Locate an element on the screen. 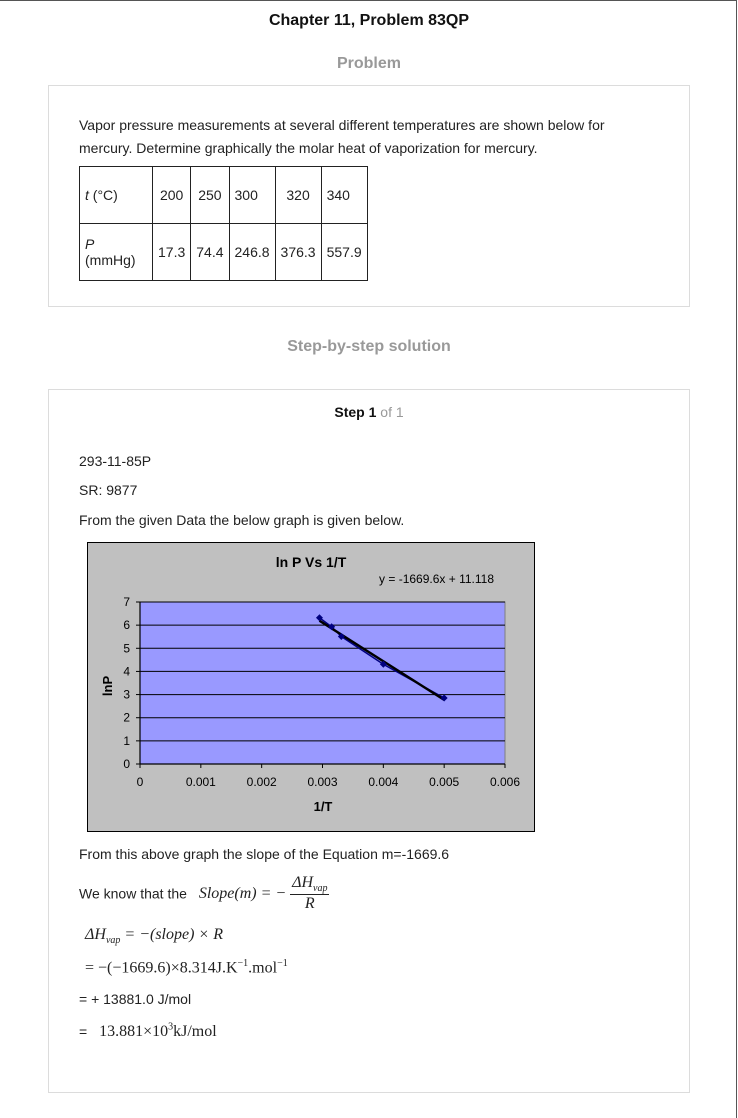 This screenshot has width=738, height=1118. table-cell: 74.4 is located at coordinates (210, 252).